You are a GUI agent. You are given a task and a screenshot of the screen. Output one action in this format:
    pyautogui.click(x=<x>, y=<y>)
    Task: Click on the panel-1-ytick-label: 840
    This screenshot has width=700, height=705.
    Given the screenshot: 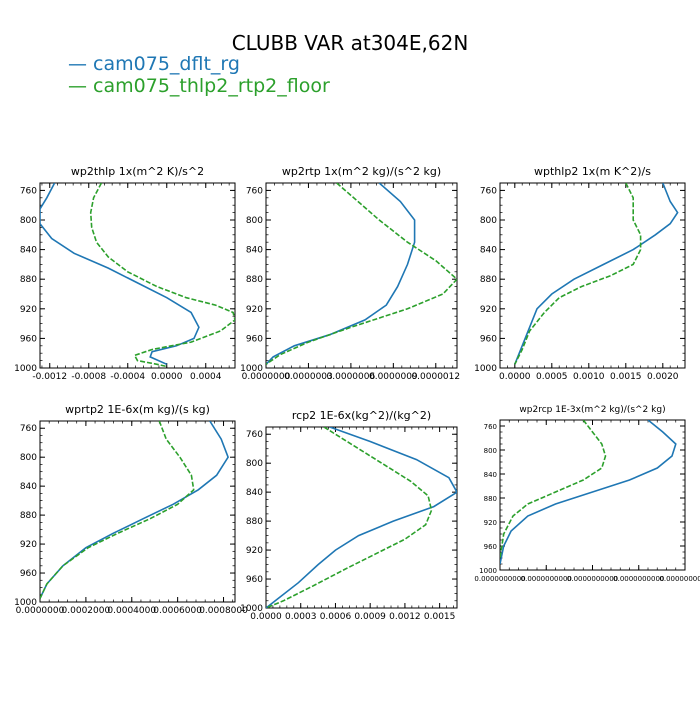 What is the action you would take?
    pyautogui.click(x=28, y=251)
    